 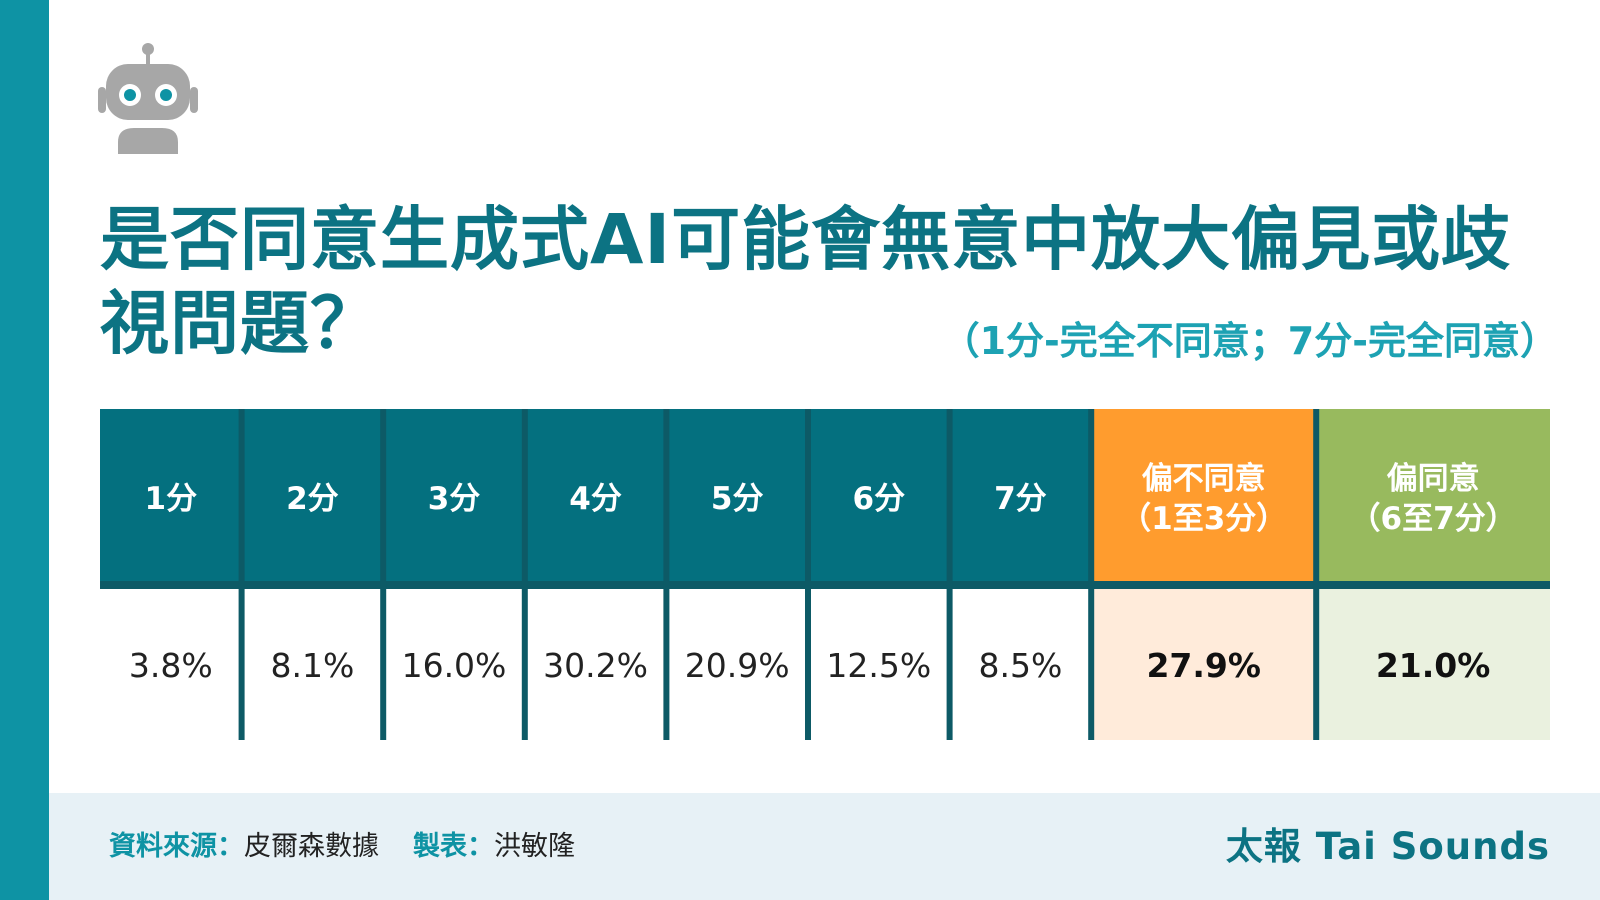 I want to click on cell-value: 16.0%, so click(x=454, y=665).